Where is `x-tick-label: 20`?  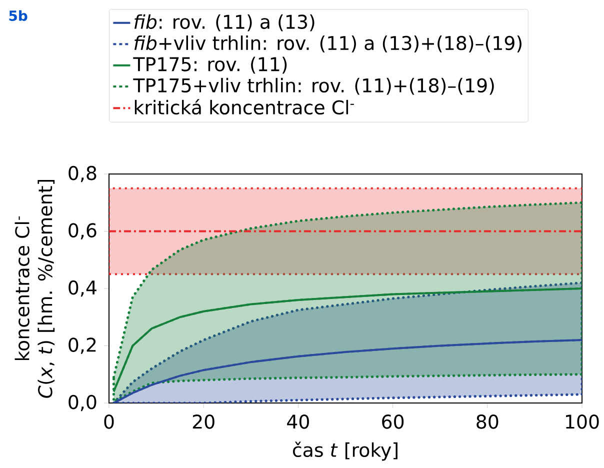 x-tick-label: 20 is located at coordinates (203, 421).